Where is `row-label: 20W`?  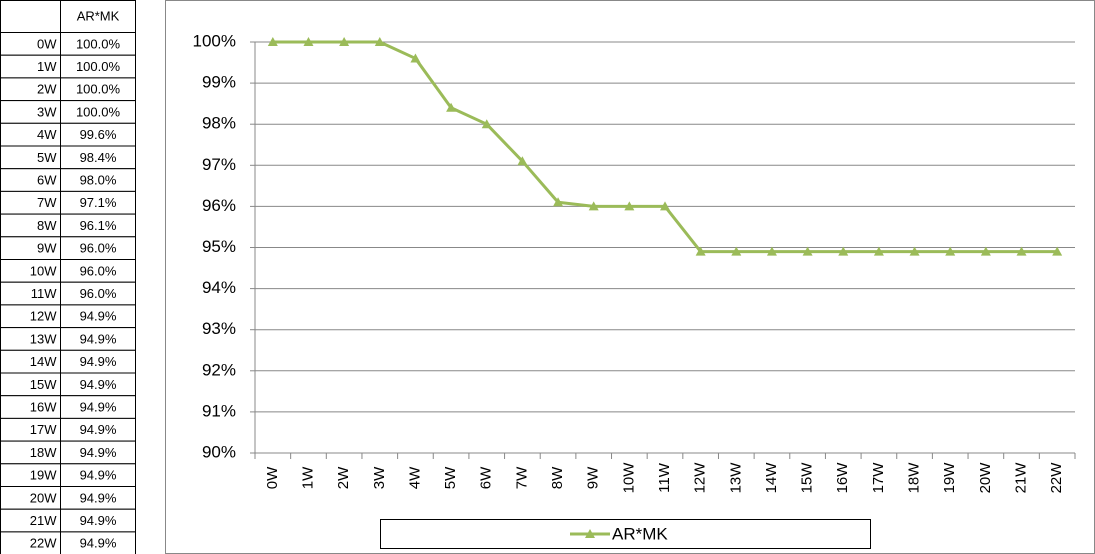 row-label: 20W is located at coordinates (43, 497).